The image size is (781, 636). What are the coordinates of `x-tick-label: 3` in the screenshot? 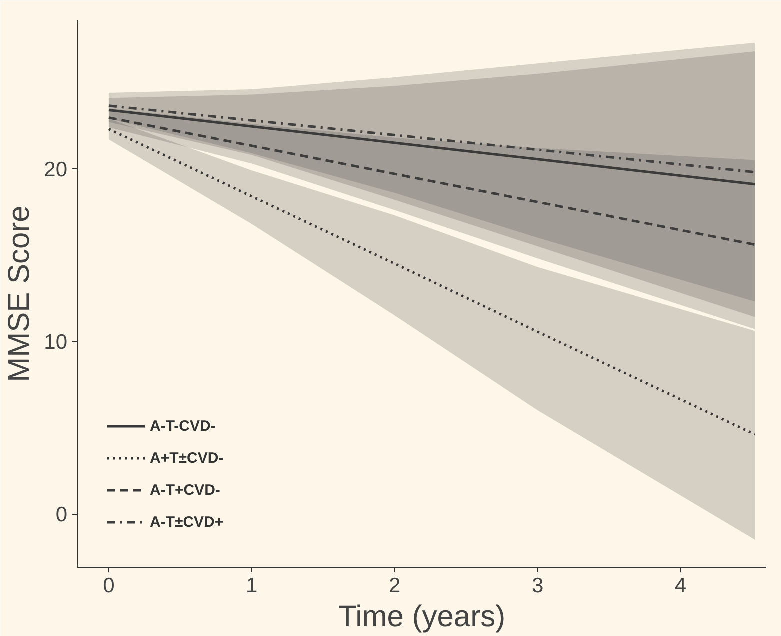 It's located at (538, 586).